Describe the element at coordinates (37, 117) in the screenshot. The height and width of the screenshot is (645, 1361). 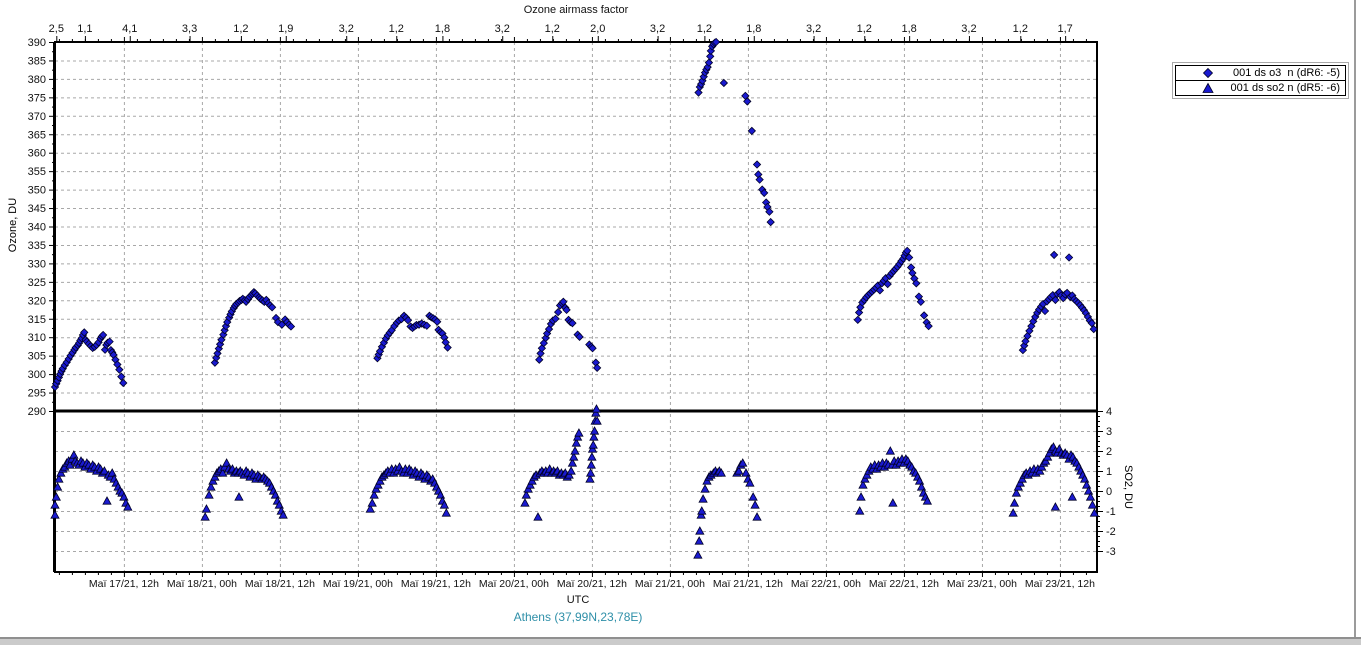
I see `ozone-tick-label: 370` at that location.